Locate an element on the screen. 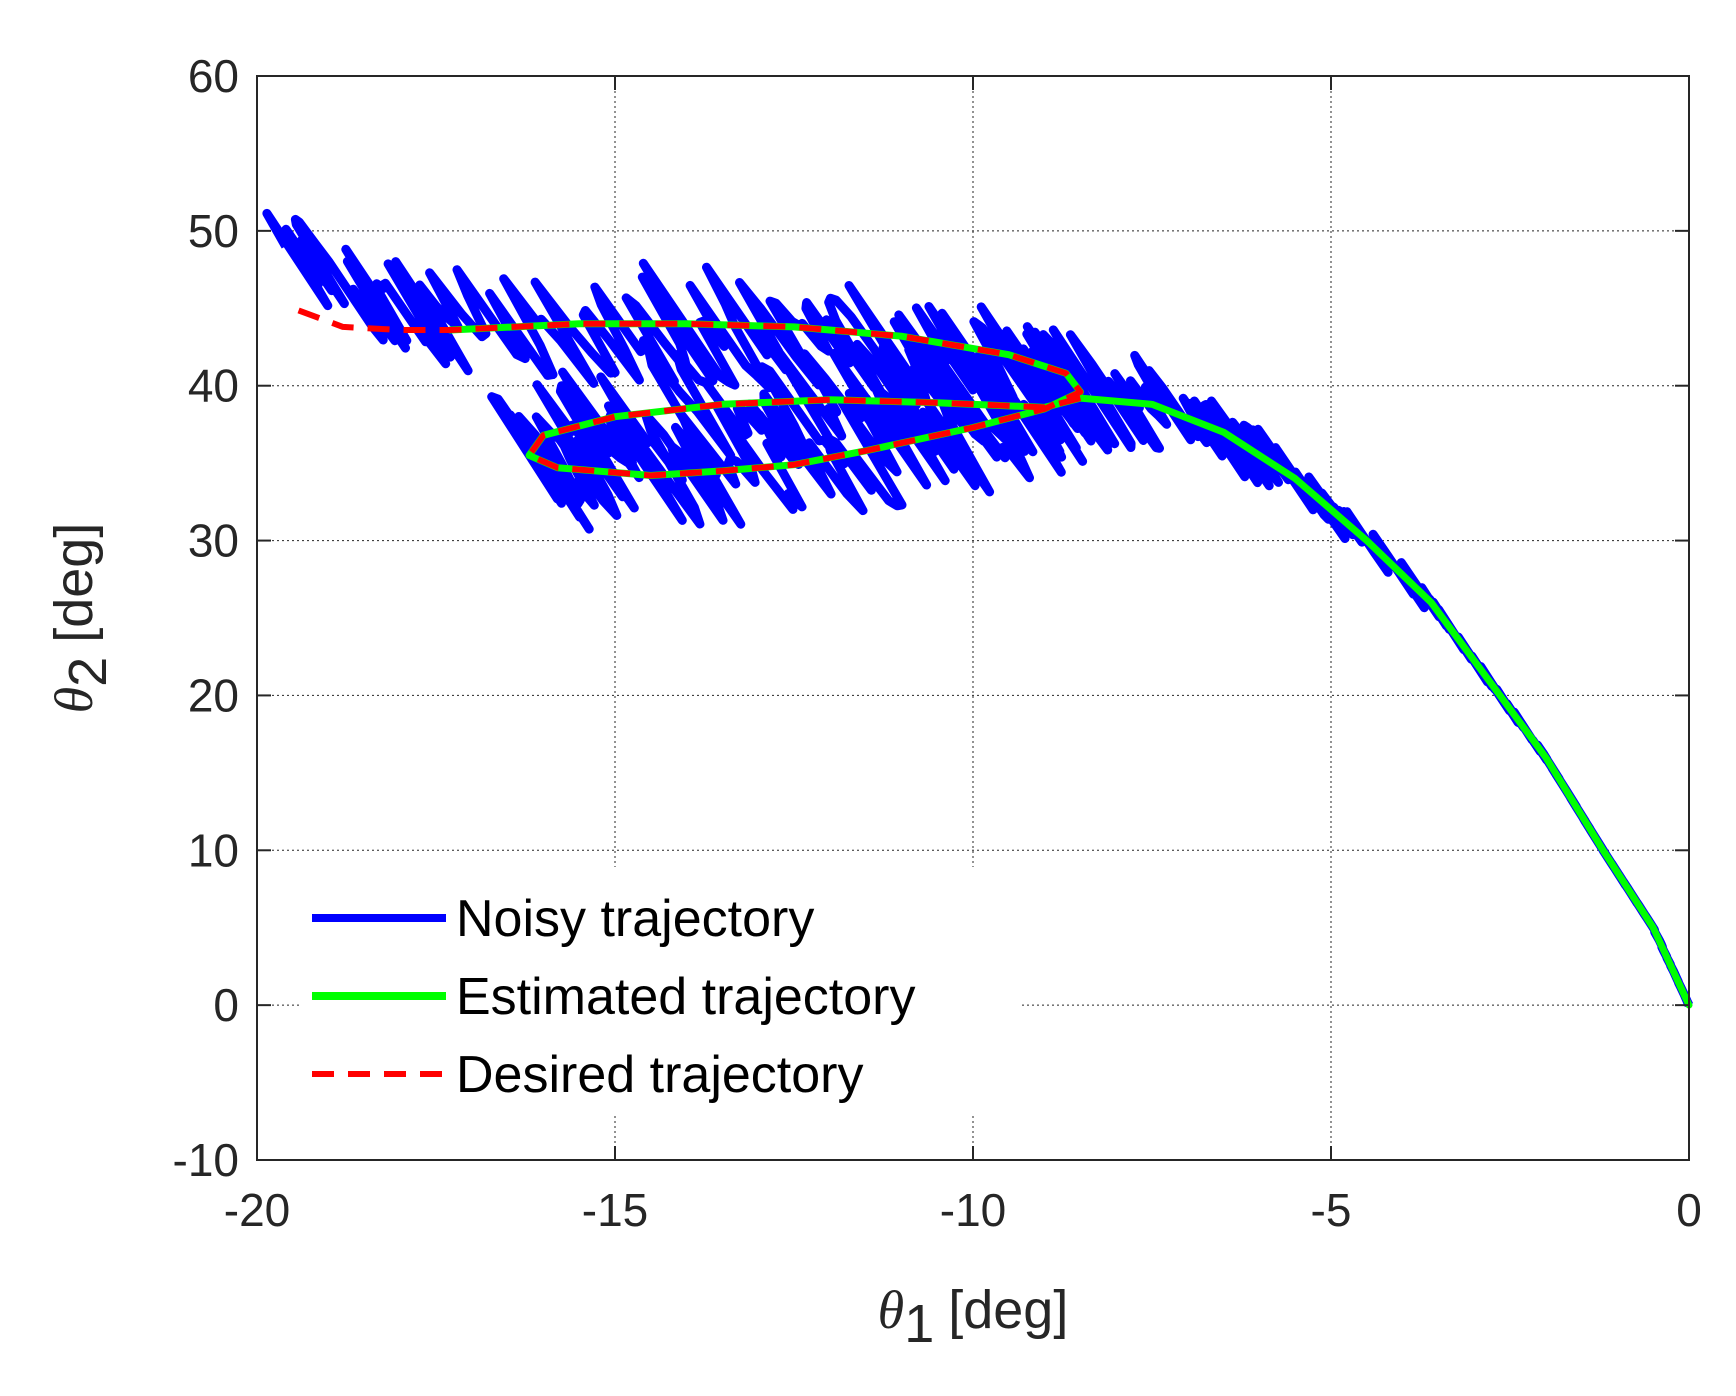 The image size is (1736, 1396). x-tick-label: -10 is located at coordinates (973, 1210).